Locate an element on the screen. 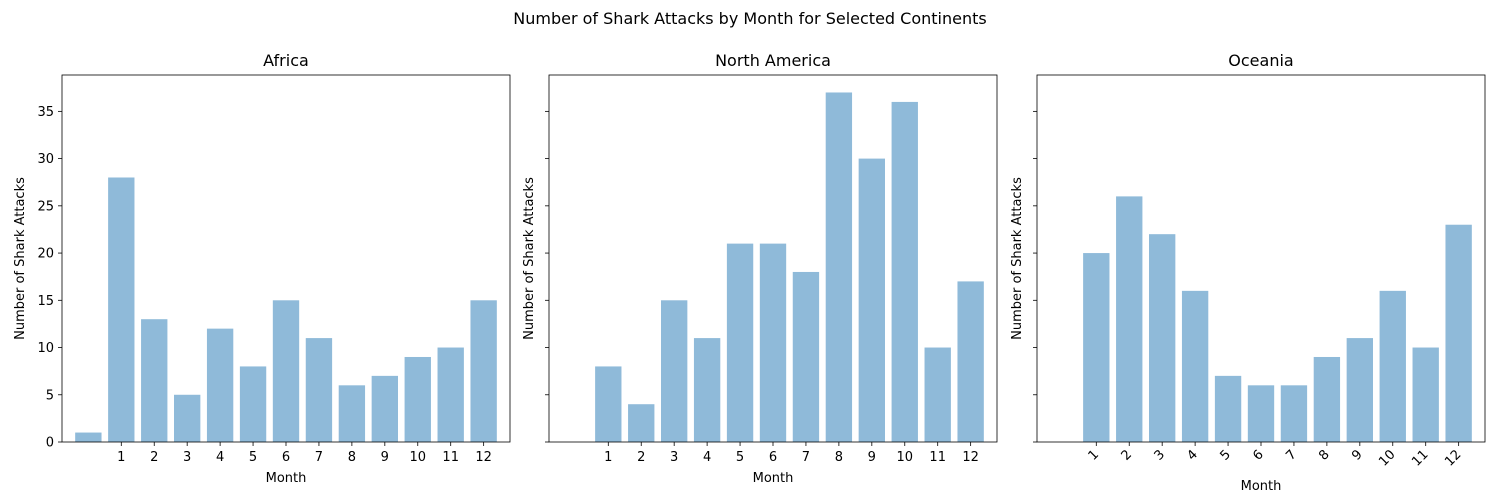 Image resolution: width=1500 pixels, height=500 pixels. y-tick-label: 15 is located at coordinates (45, 301).